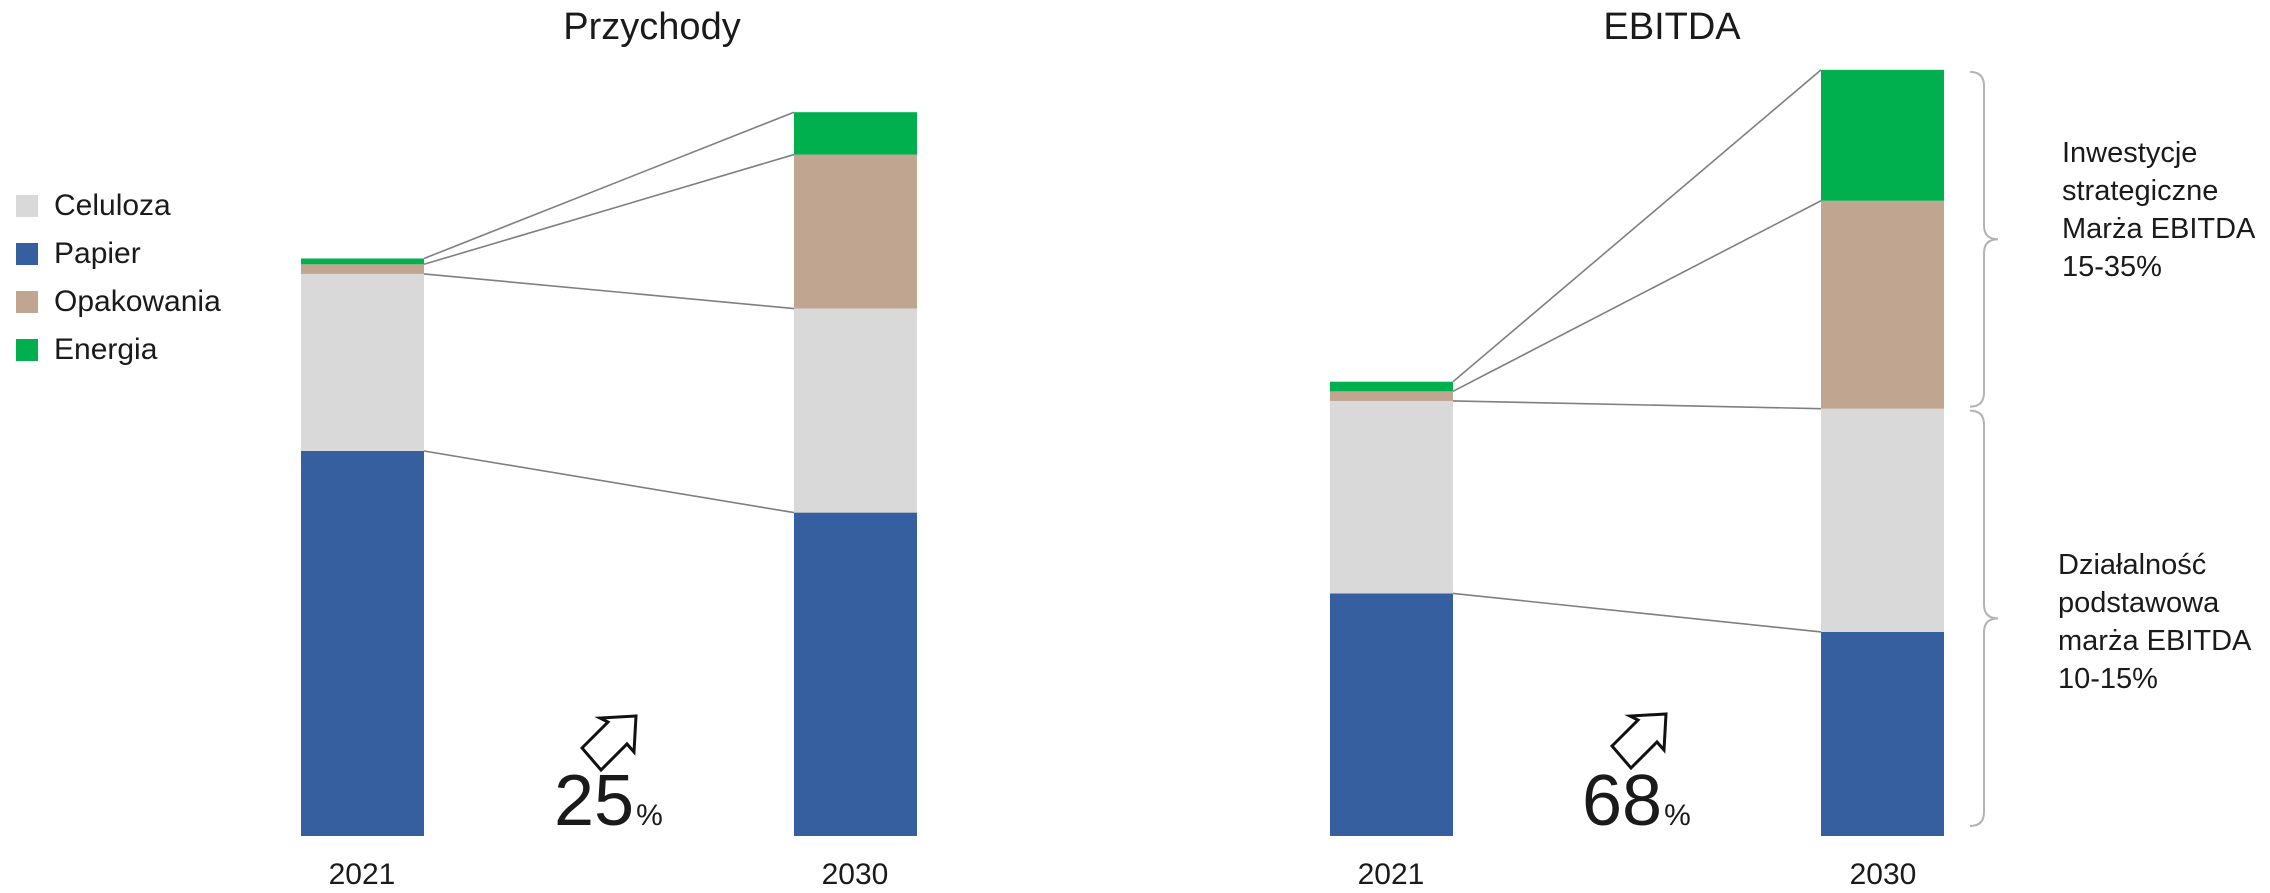 Image resolution: width=2270 pixels, height=893 pixels. What do you see at coordinates (1882, 733) in the screenshot?
I see `ebitda-bar-papier-2030` at bounding box center [1882, 733].